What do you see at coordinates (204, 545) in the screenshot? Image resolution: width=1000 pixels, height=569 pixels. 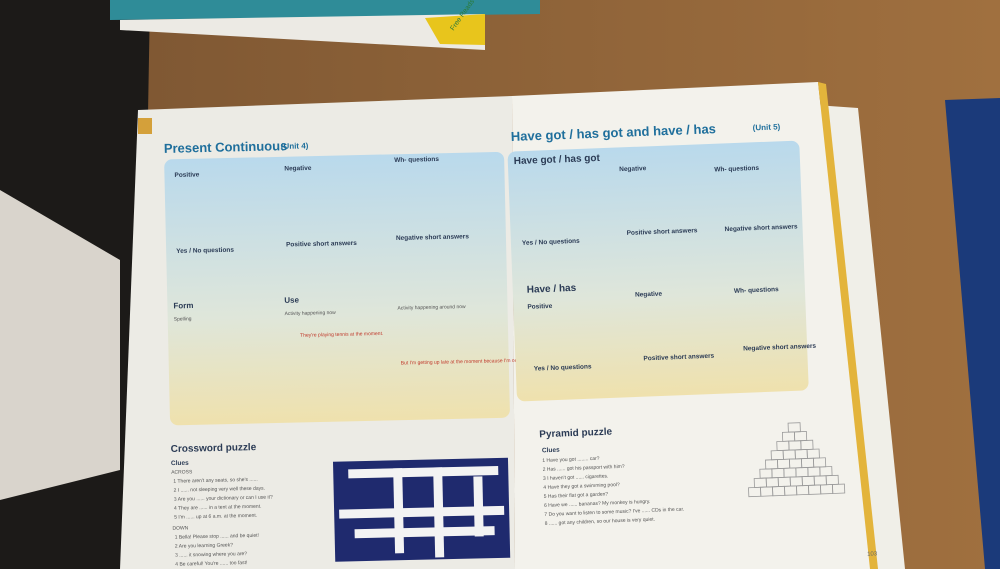 I see `clue: 2 Are you learning Greek?` at bounding box center [204, 545].